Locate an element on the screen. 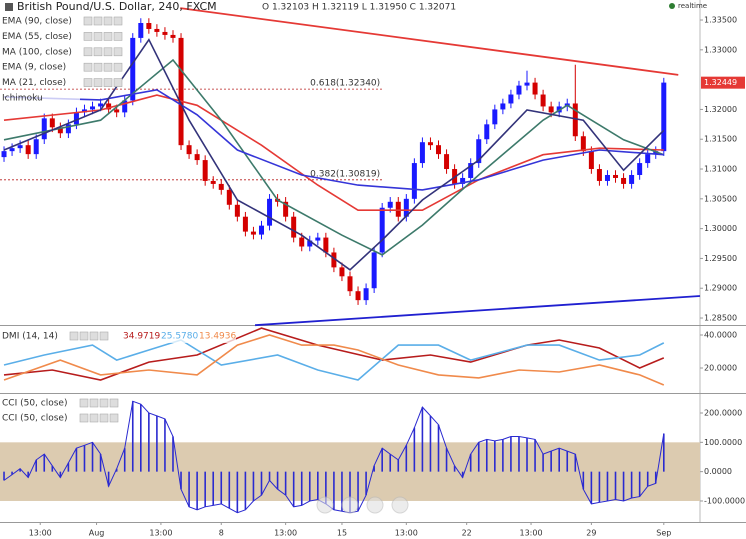  y-tick-label: 200.0000 is located at coordinates (723, 413).